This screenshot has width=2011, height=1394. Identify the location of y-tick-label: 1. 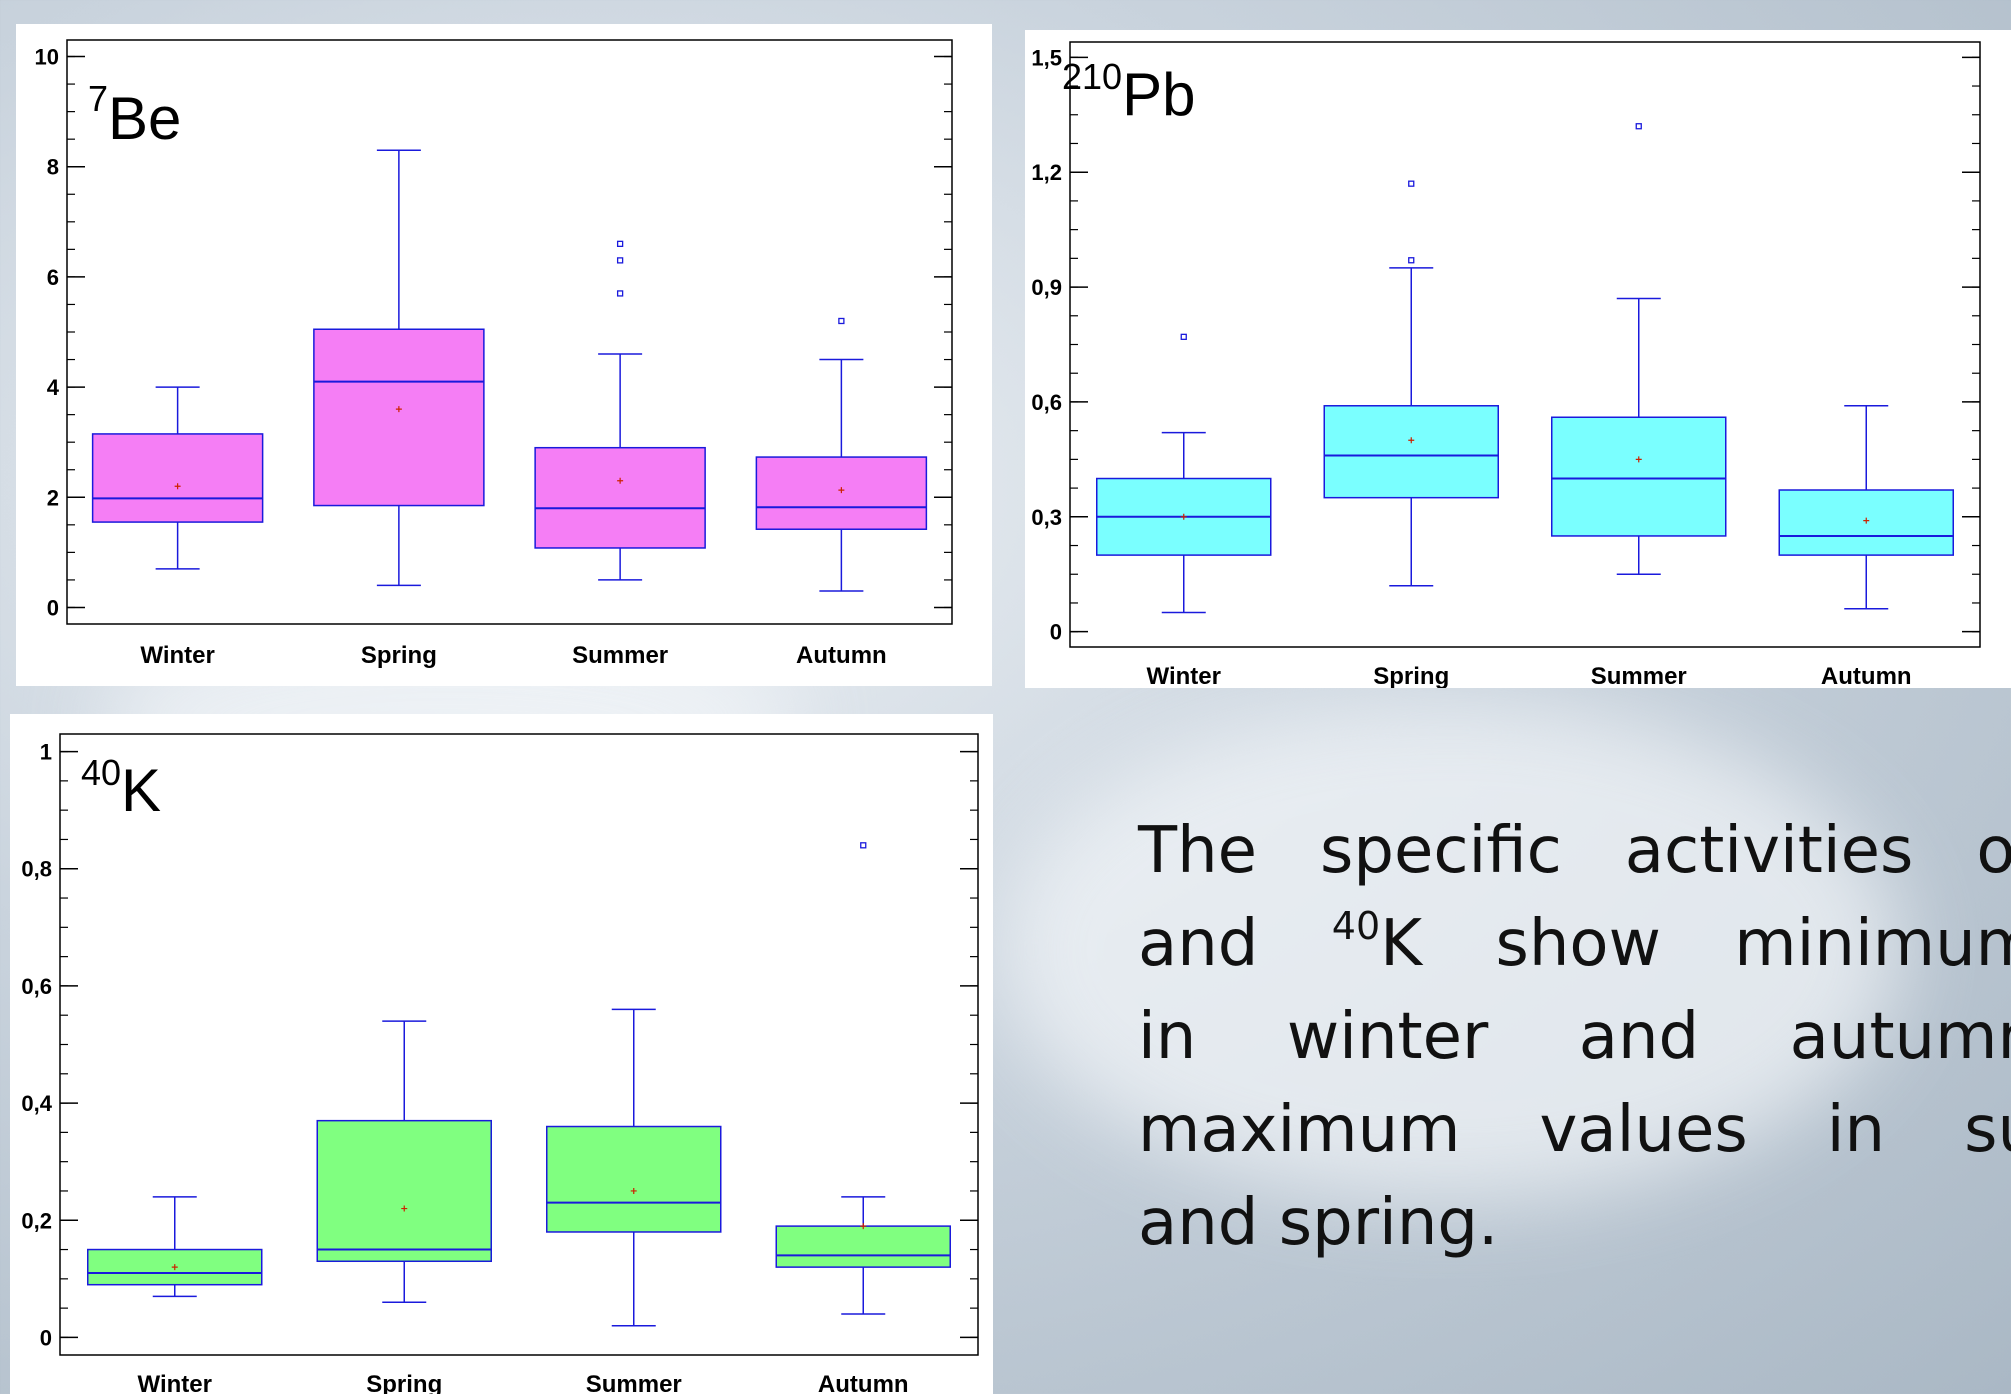
(46, 752).